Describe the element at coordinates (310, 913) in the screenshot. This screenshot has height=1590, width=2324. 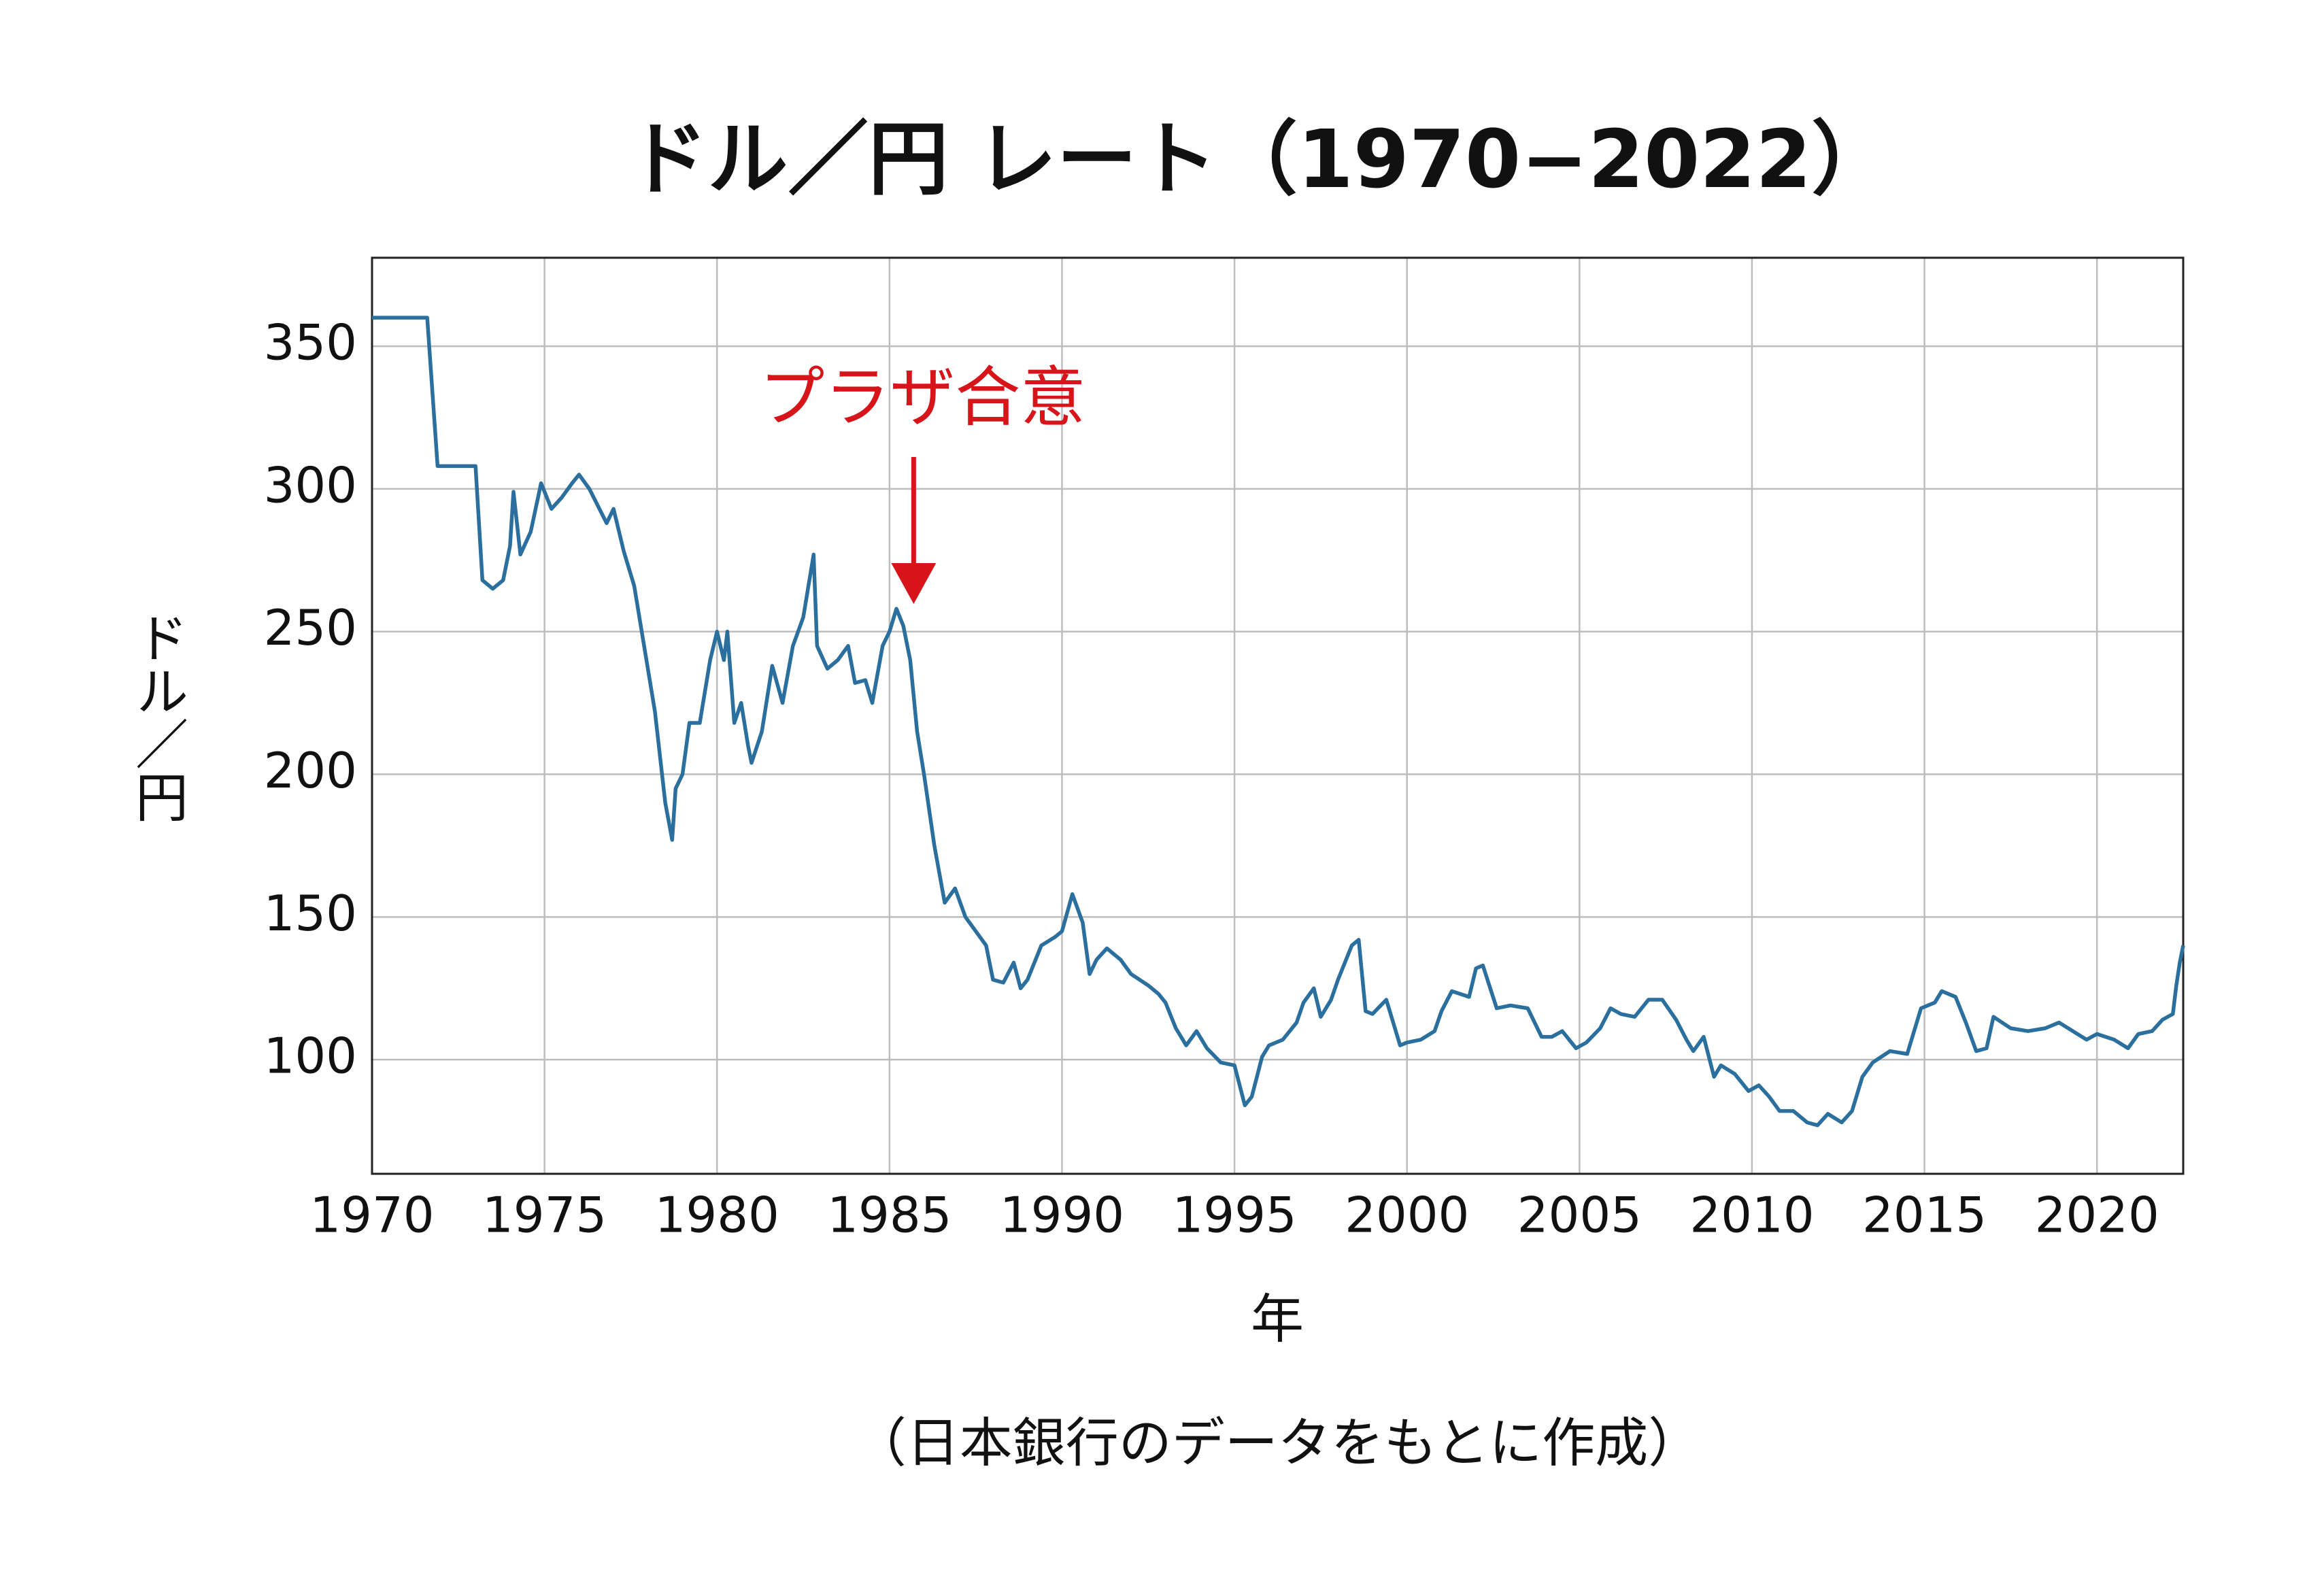
I see `y-tick-label: 150` at that location.